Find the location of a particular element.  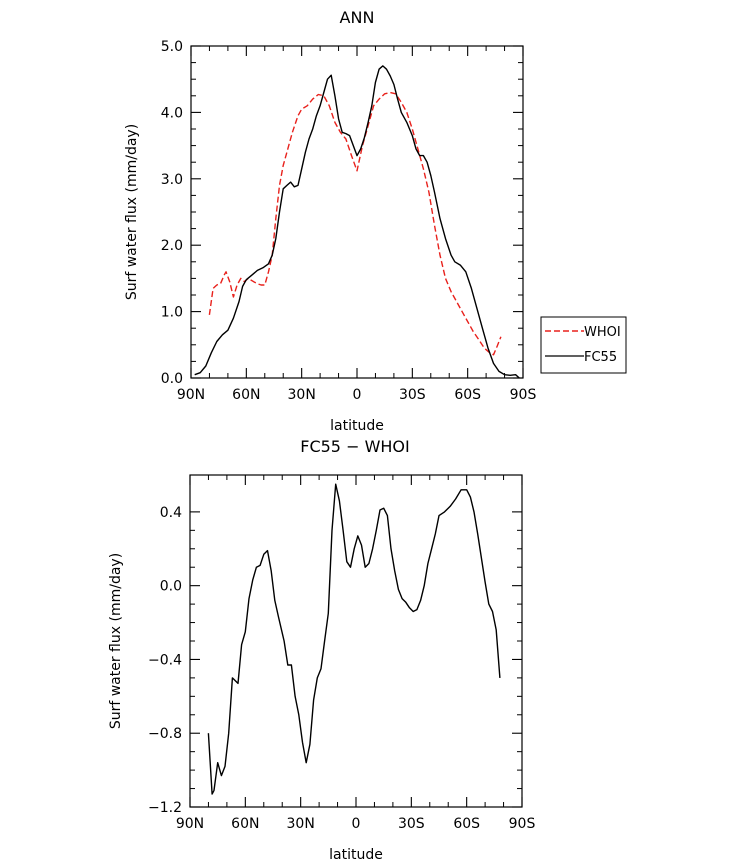

chart-title: FC55 − WHOI is located at coordinates (354, 446).